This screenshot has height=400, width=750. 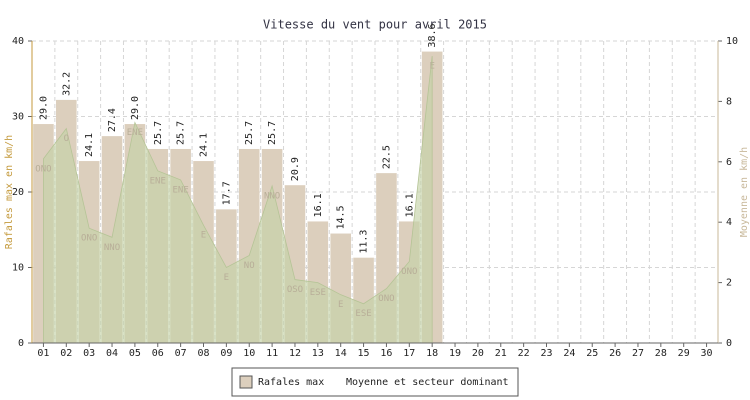 I want to click on x-tick-label: 25, so click(x=592, y=353).